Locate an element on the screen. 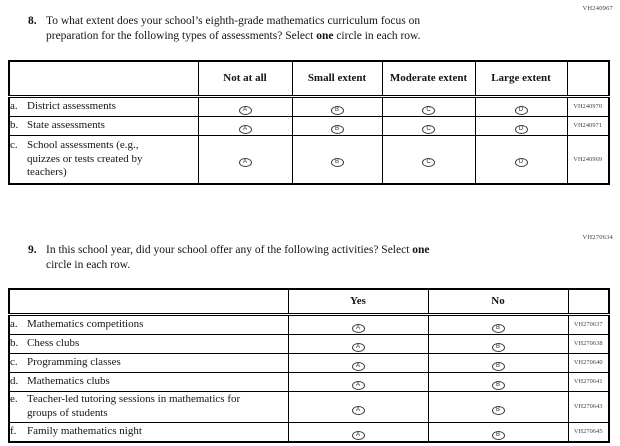  table-row: a. District assessments A B C D VH240970 is located at coordinates (309, 106).